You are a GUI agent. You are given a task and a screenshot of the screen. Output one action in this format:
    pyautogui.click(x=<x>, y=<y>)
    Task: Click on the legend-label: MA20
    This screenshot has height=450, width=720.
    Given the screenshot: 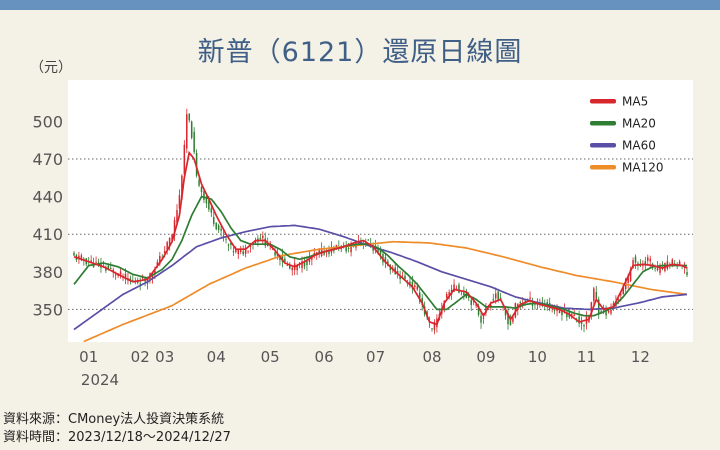 What is the action you would take?
    pyautogui.click(x=639, y=124)
    